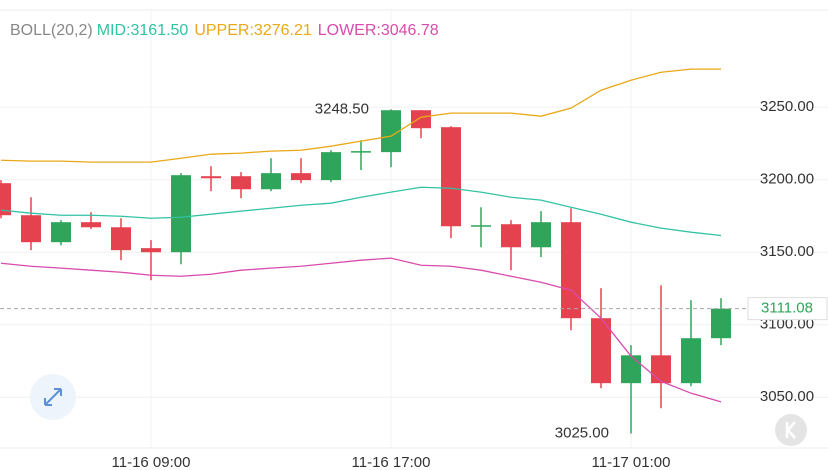 The height and width of the screenshot is (470, 828). Describe the element at coordinates (378, 30) in the screenshot. I see `legend-entry: LOWER:3046.78` at that location.